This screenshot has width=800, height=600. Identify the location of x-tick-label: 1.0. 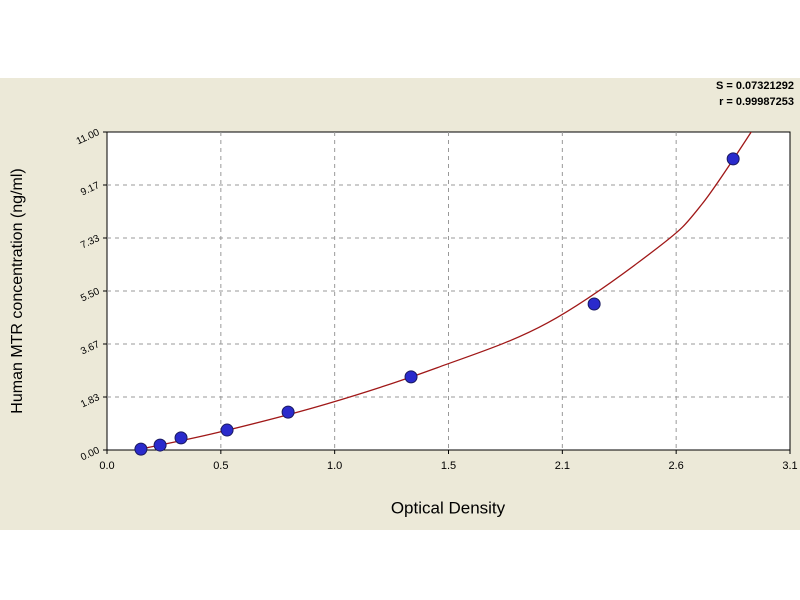
(334, 466).